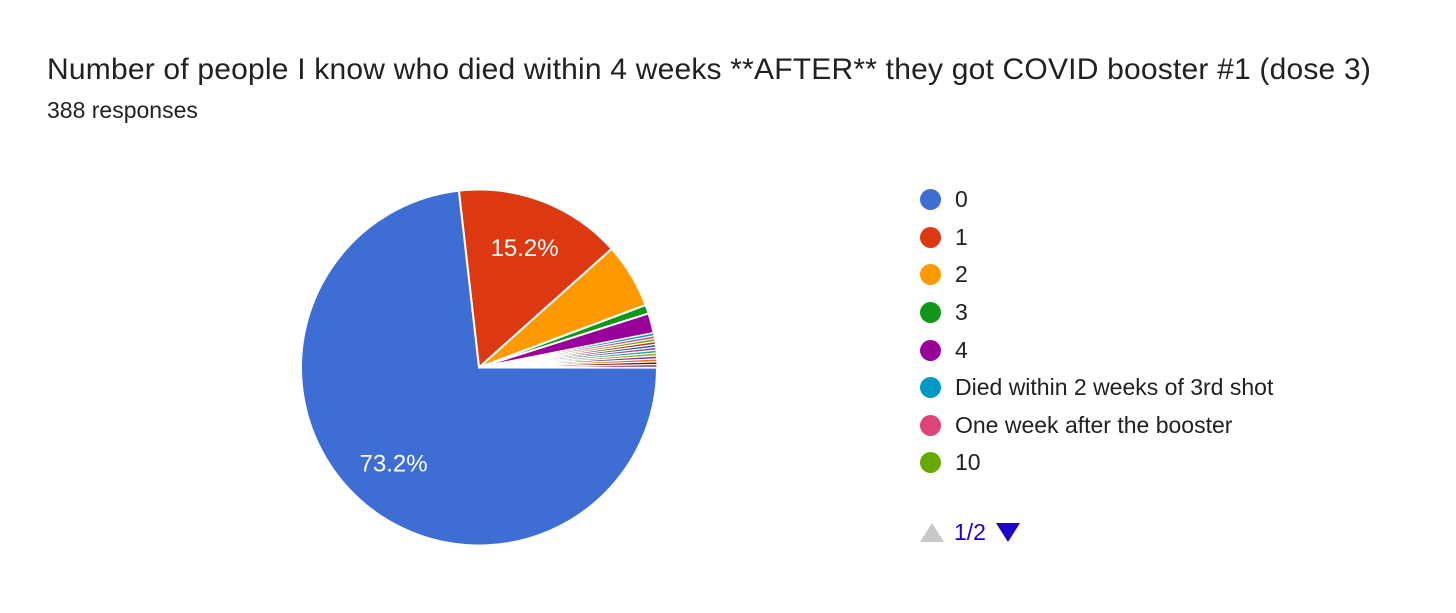 Image resolution: width=1456 pixels, height=613 pixels. I want to click on legend-item-label: 0, so click(961, 199).